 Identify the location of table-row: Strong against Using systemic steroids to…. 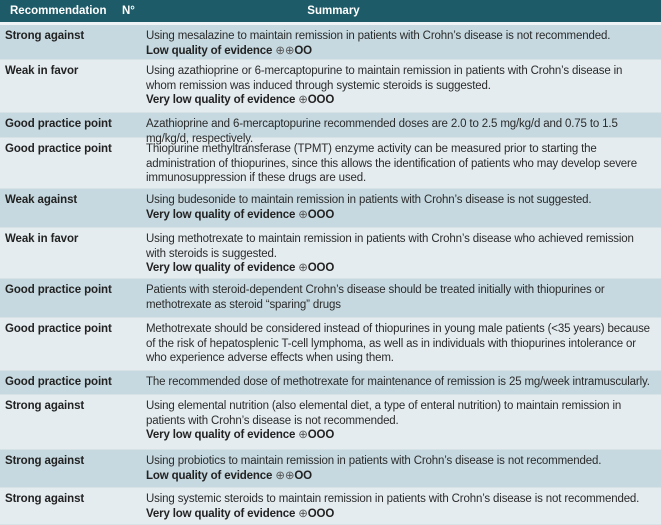
(330, 506).